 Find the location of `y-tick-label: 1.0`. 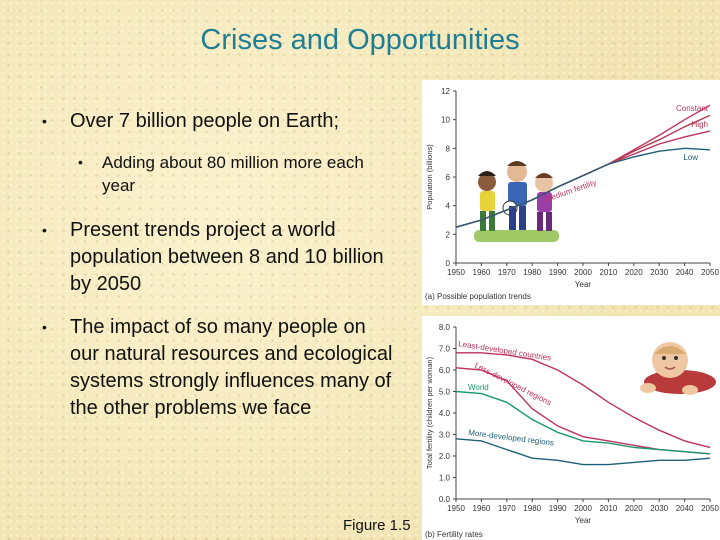

y-tick-label: 1.0 is located at coordinates (445, 478).